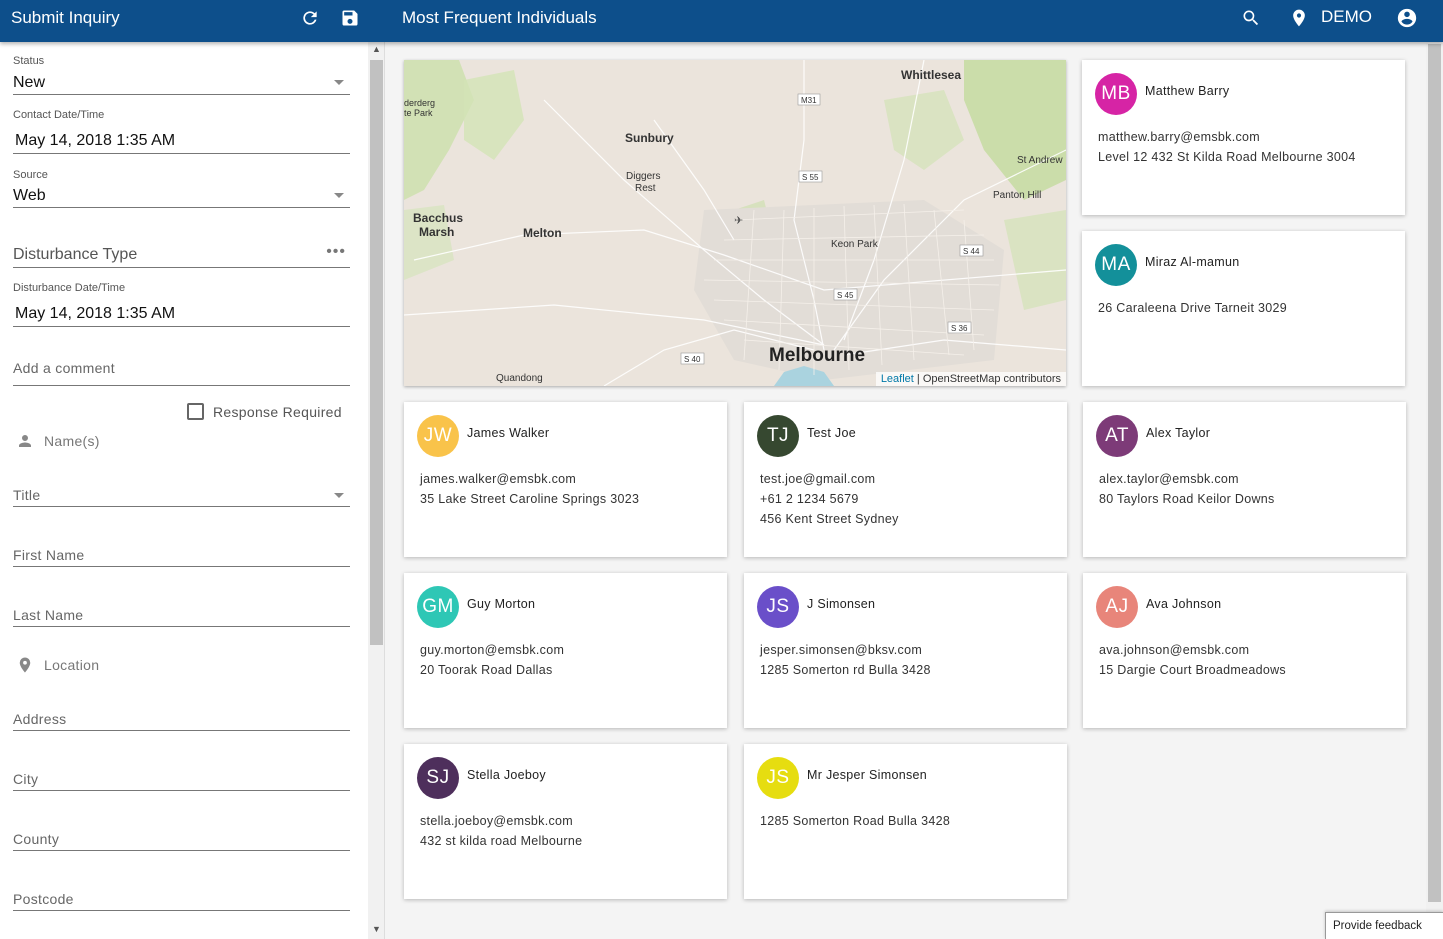 The height and width of the screenshot is (939, 1443). Describe the element at coordinates (29, 82) in the screenshot. I see `status-value: New` at that location.